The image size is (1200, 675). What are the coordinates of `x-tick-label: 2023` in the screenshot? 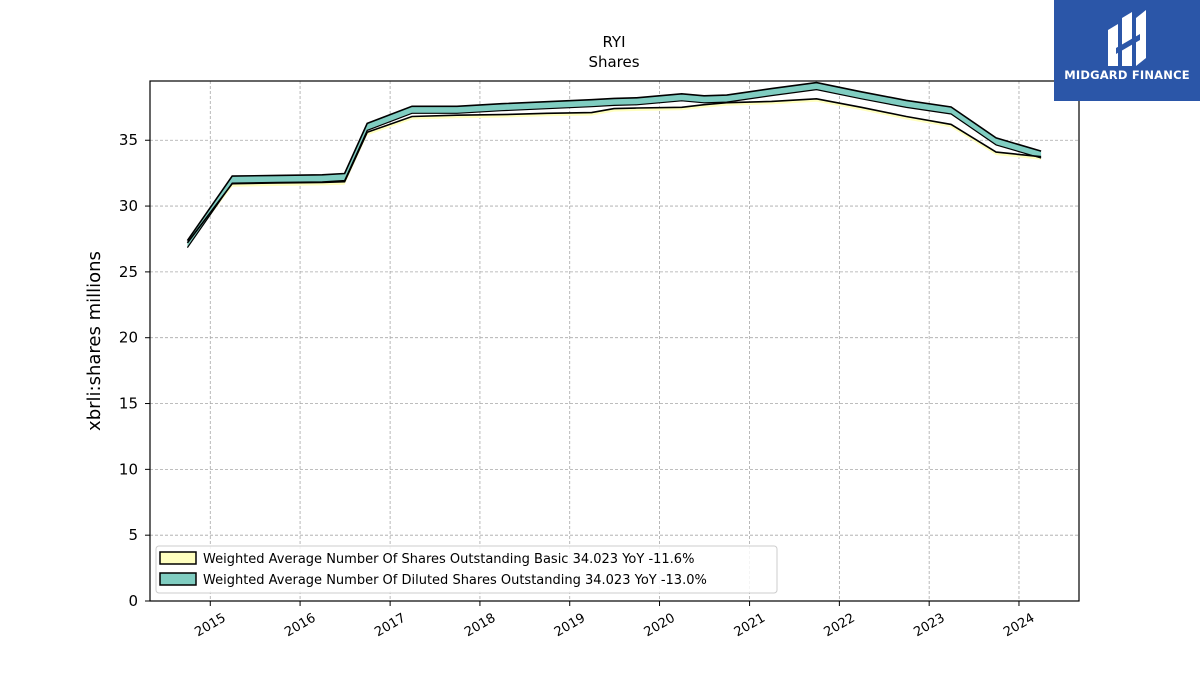 It's located at (929, 626).